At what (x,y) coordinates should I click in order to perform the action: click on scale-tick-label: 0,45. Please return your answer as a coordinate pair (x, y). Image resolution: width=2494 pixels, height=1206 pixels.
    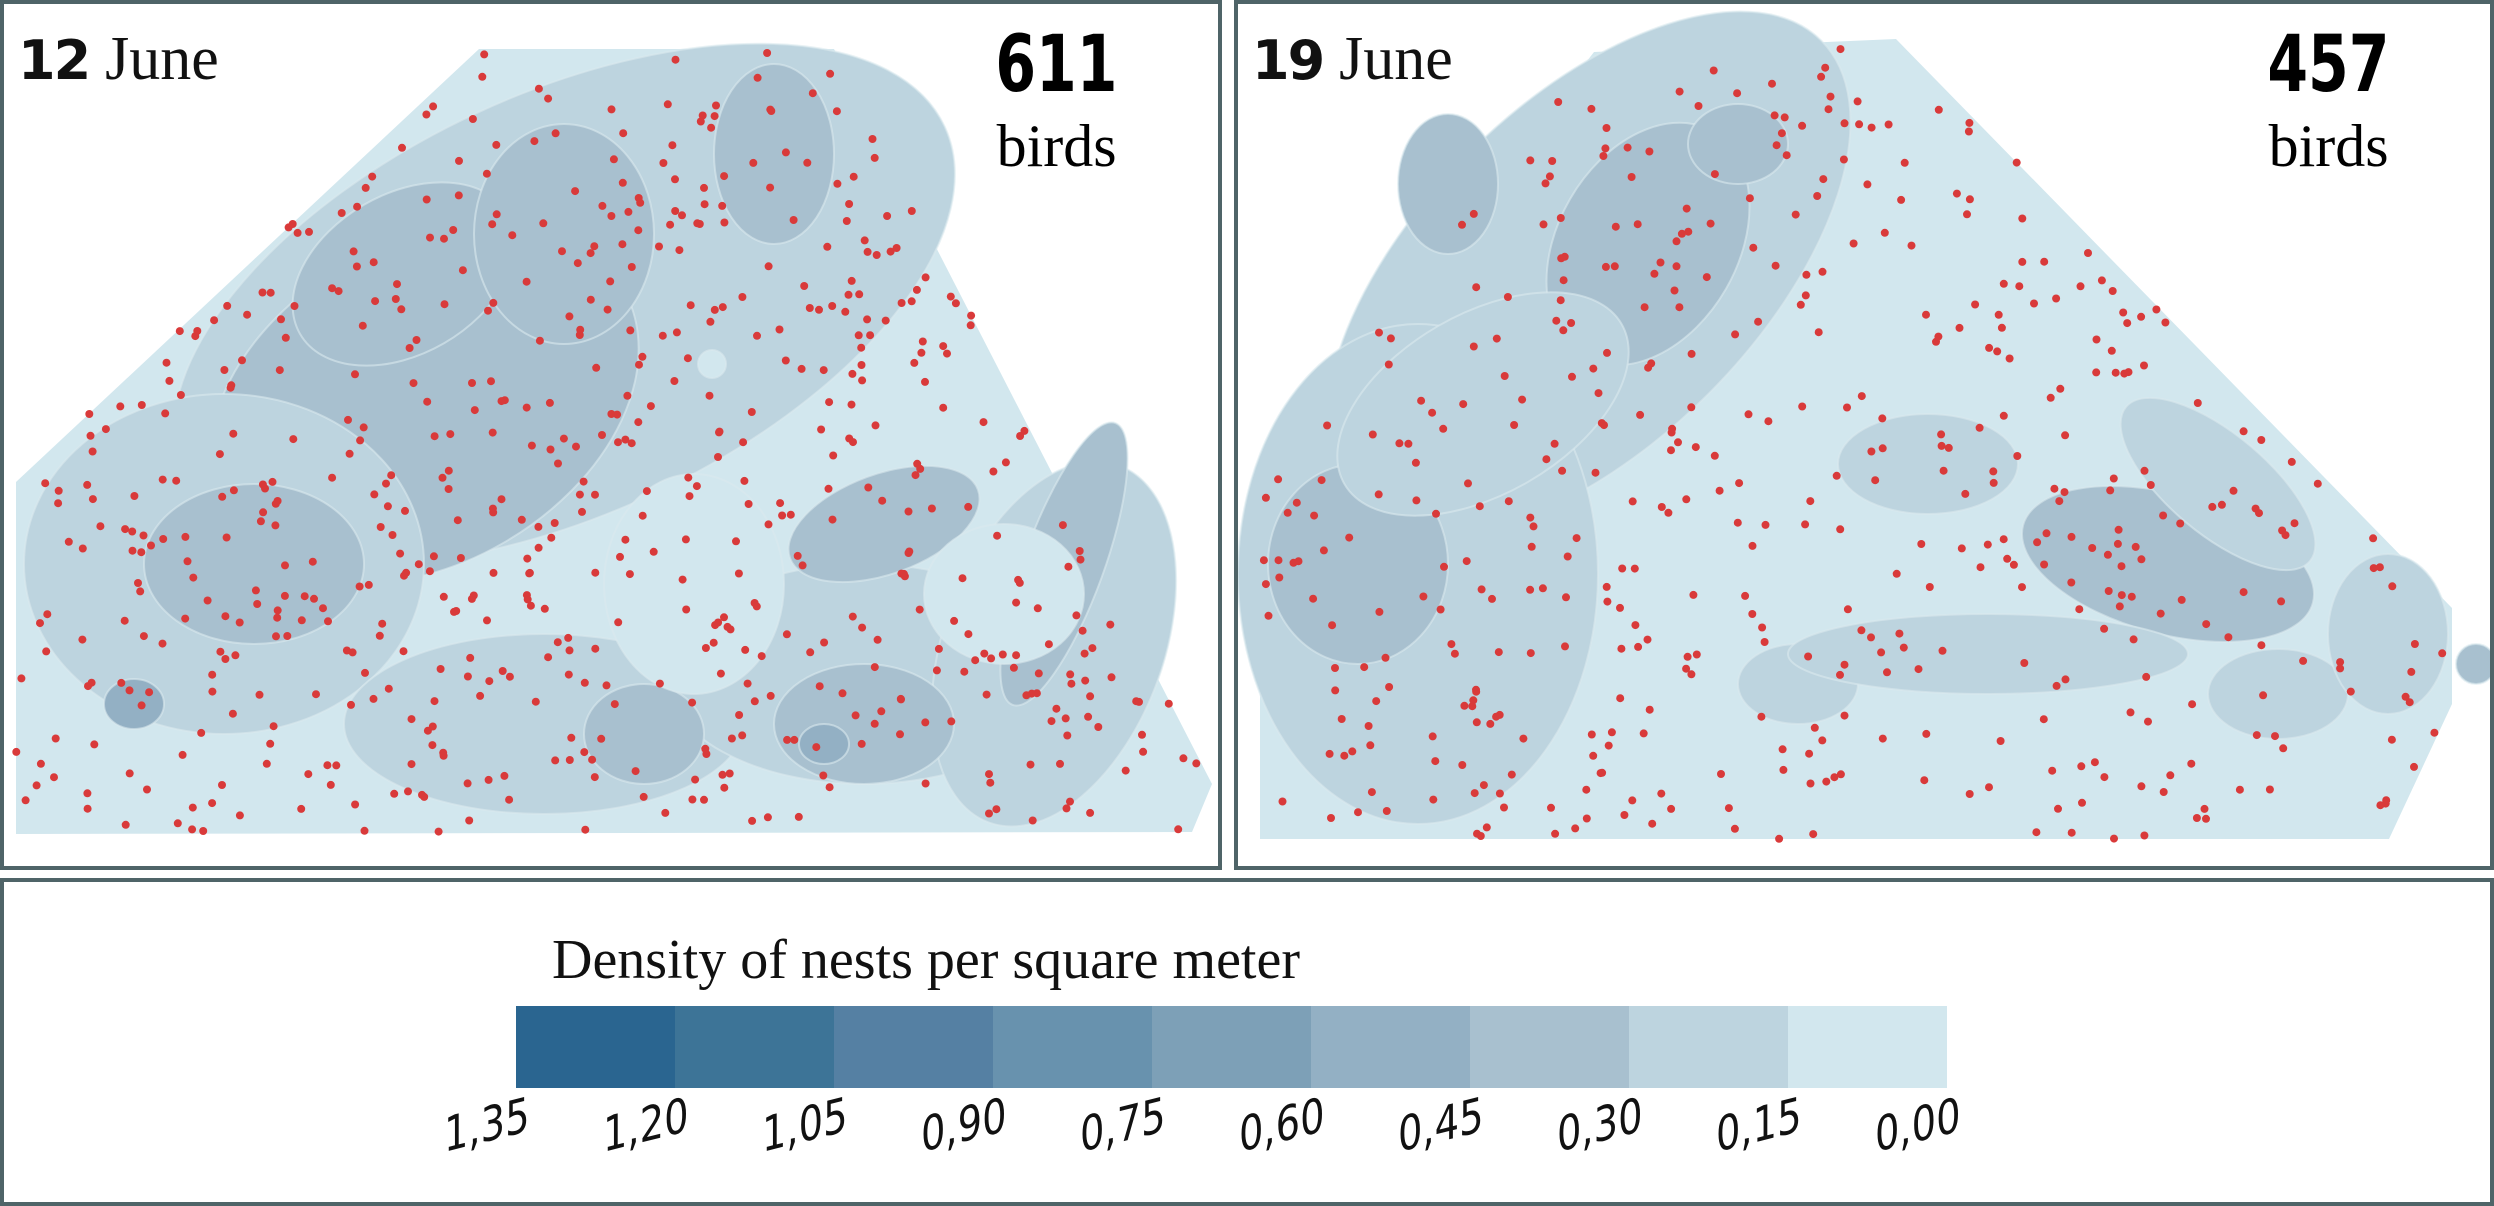
    Looking at the image, I should click on (1441, 1125).